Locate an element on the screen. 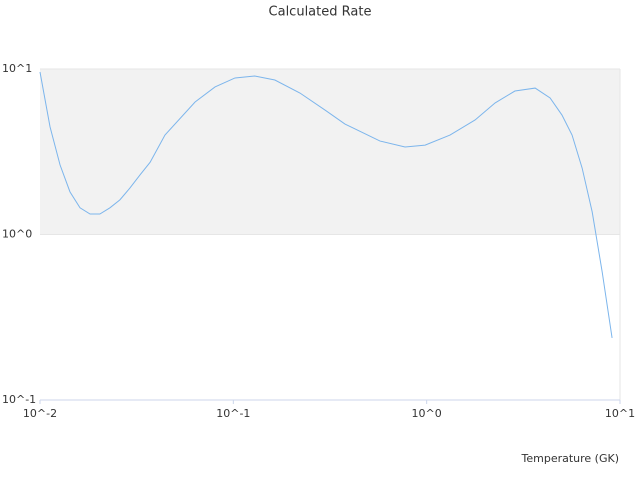 This screenshot has height=480, width=640. x-tick-label: 10^1 is located at coordinates (620, 413).